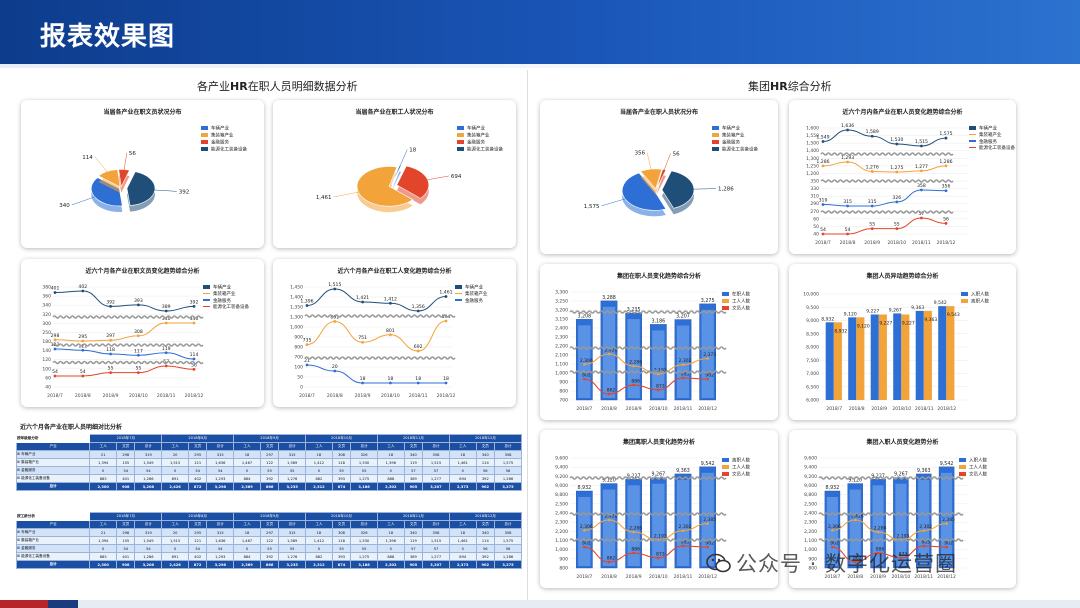 The height and width of the screenshot is (608, 1080). What do you see at coordinates (980, 295) in the screenshot?
I see `legend-label: 入职人数` at bounding box center [980, 295].